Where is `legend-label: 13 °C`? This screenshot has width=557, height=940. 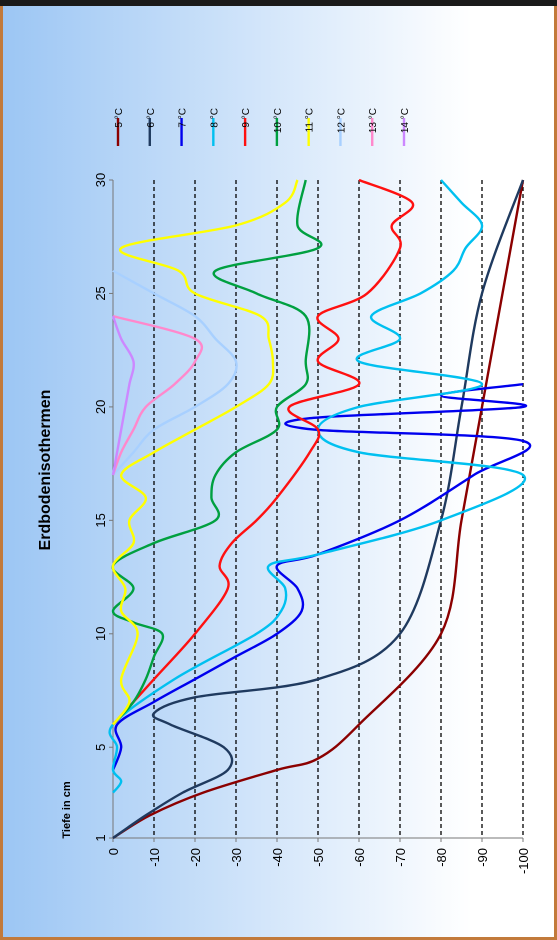
legend-label: 13 °C is located at coordinates (373, 120).